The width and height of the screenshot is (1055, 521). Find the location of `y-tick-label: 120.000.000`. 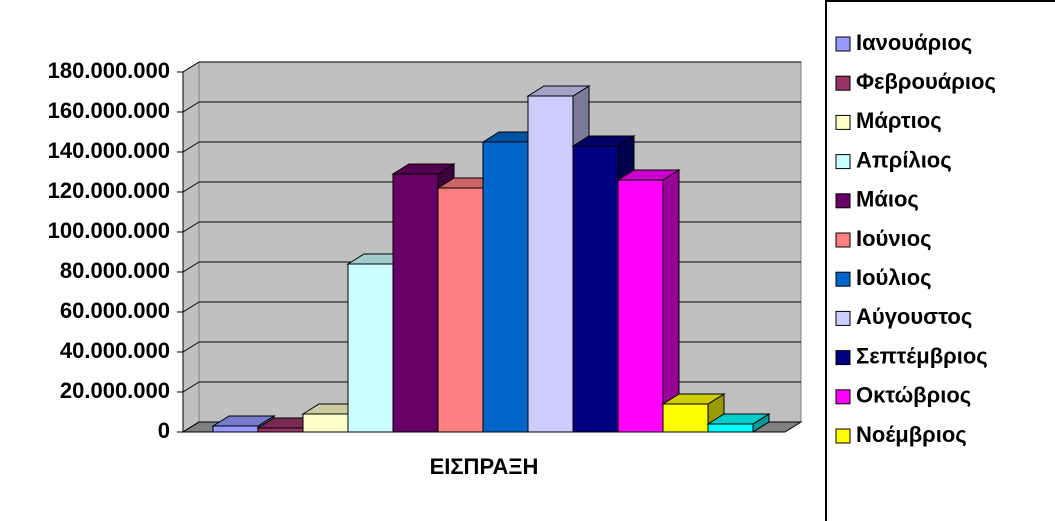

y-tick-label: 120.000.000 is located at coordinates (109, 190).